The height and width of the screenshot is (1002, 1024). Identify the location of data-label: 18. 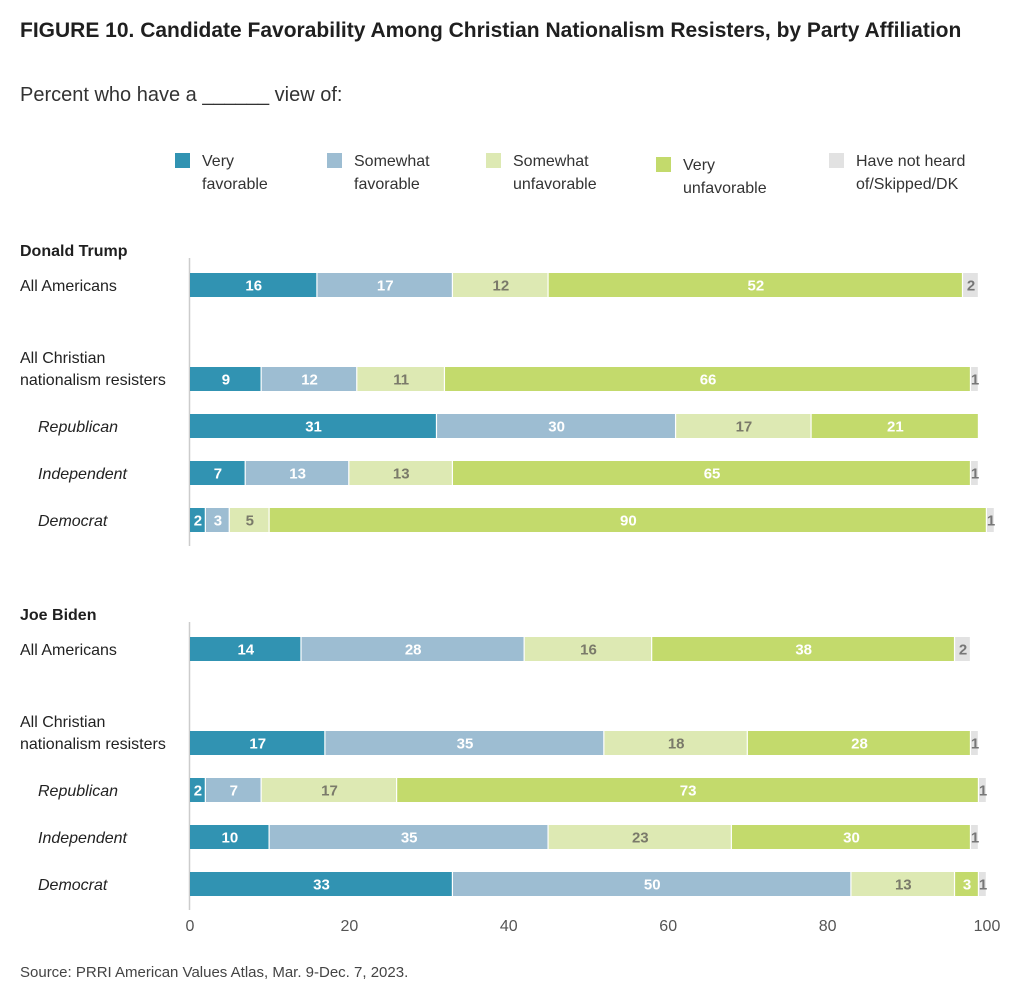
(676, 744).